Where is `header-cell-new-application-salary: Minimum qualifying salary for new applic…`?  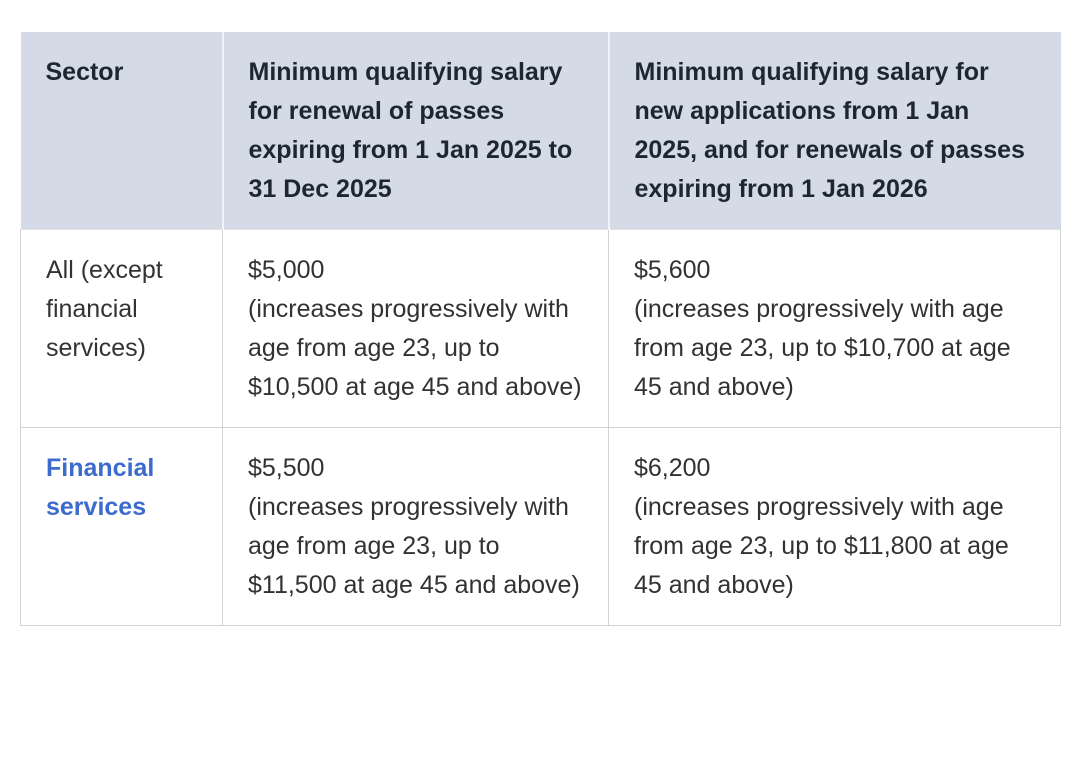 header-cell-new-application-salary: Minimum qualifying salary for new applic… is located at coordinates (834, 131).